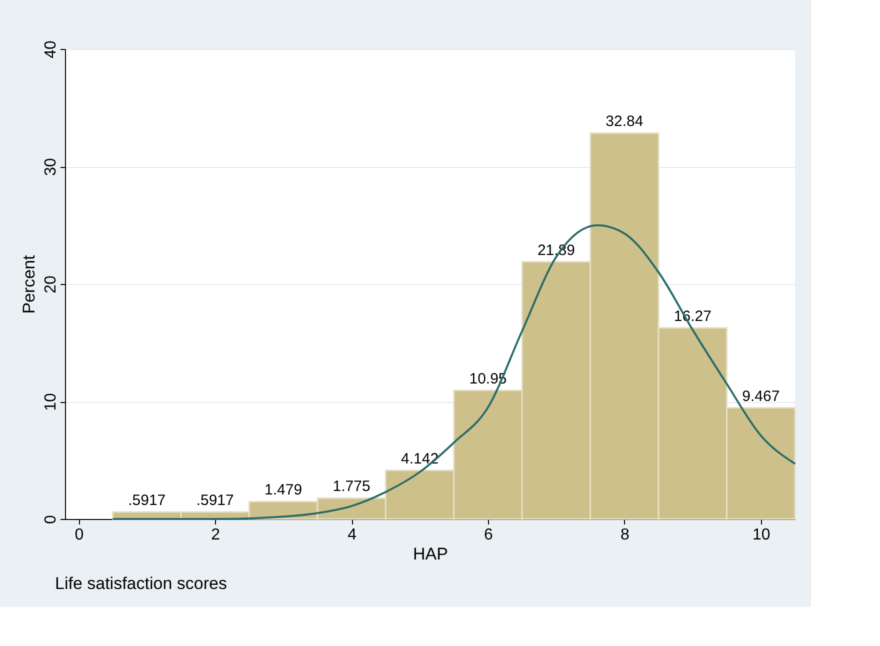 This screenshot has height=646, width=880. Describe the element at coordinates (351, 487) in the screenshot. I see `data-label: 1.775` at that location.